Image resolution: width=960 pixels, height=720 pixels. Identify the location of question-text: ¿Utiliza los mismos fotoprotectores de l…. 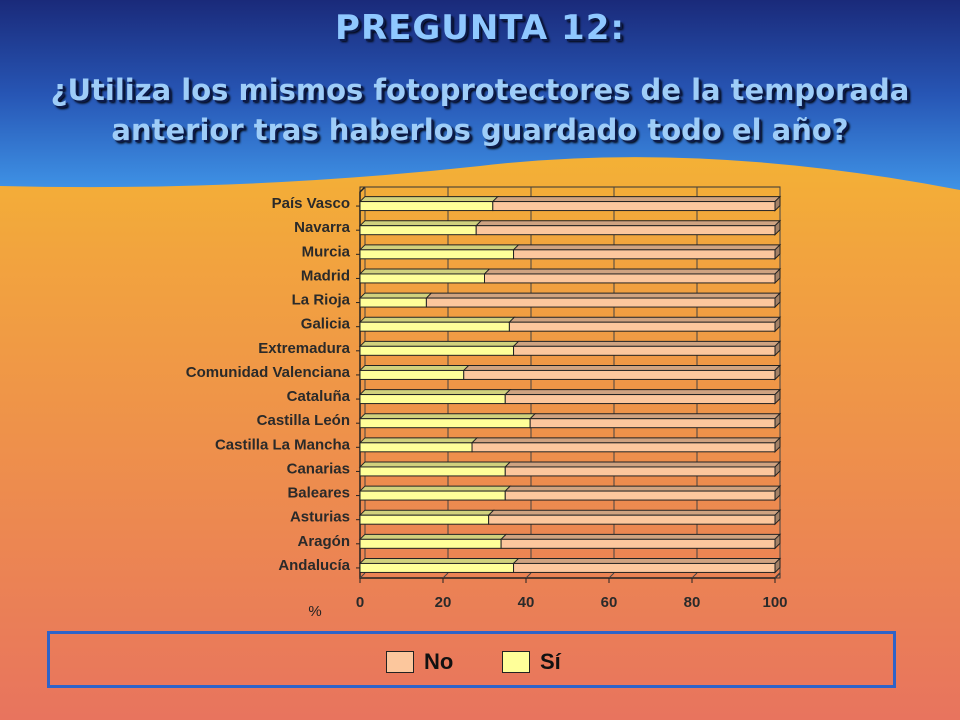
(480, 110).